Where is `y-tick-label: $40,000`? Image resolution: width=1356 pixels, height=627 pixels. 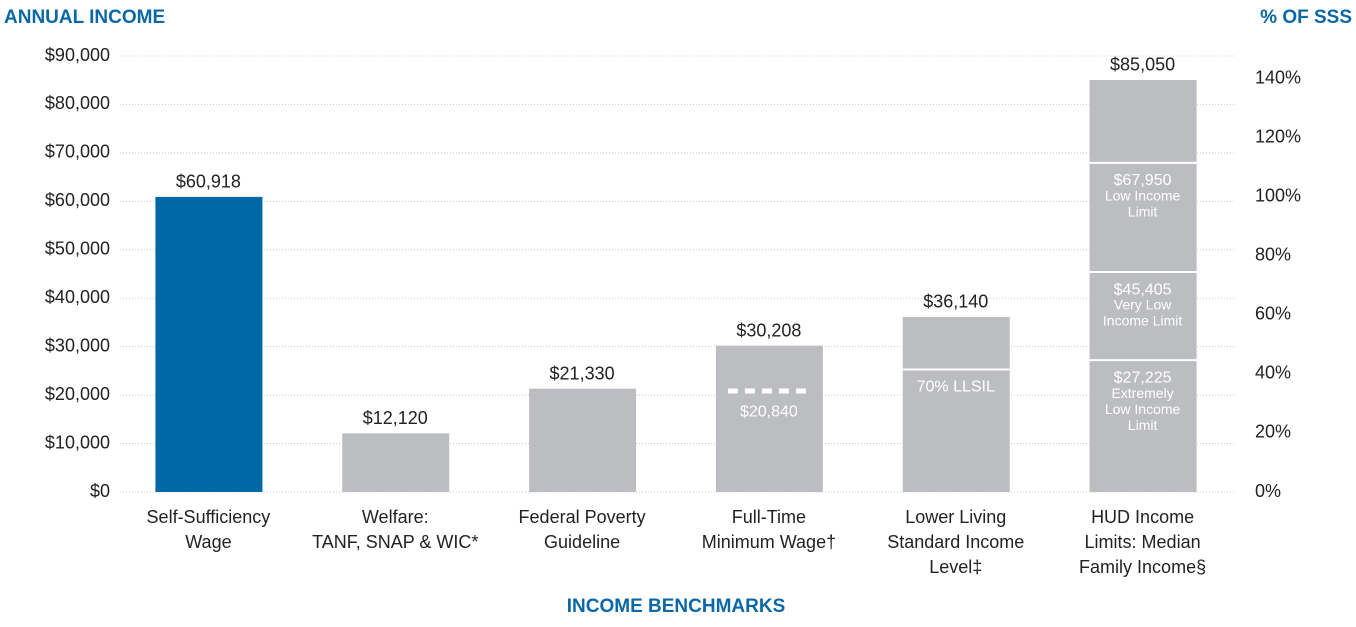 y-tick-label: $40,000 is located at coordinates (77, 297).